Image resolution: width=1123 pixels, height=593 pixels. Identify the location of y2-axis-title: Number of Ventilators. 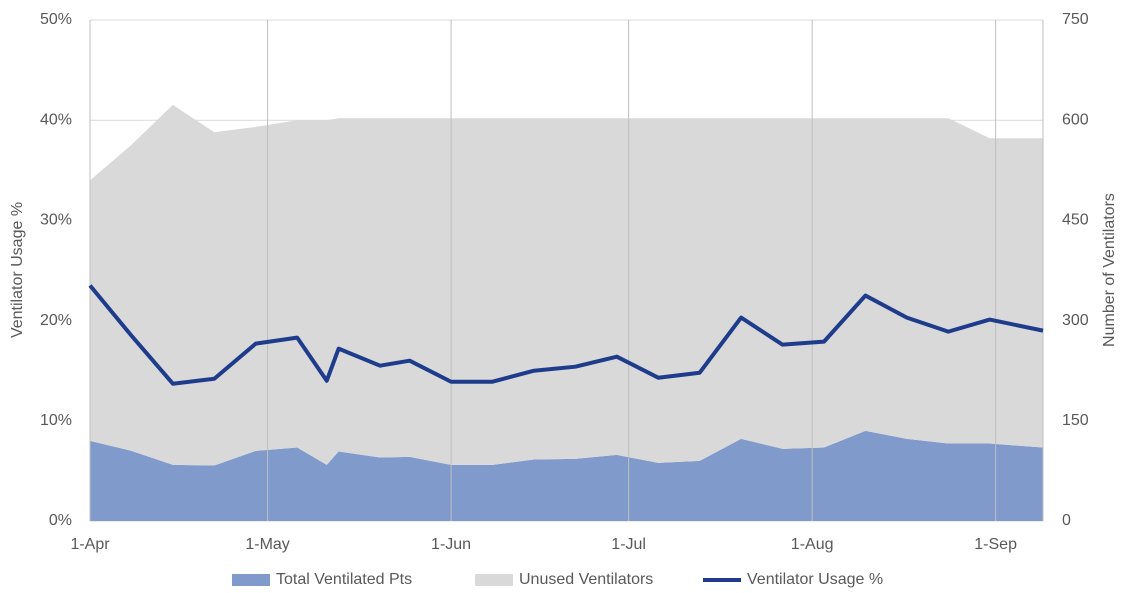
(1109, 270).